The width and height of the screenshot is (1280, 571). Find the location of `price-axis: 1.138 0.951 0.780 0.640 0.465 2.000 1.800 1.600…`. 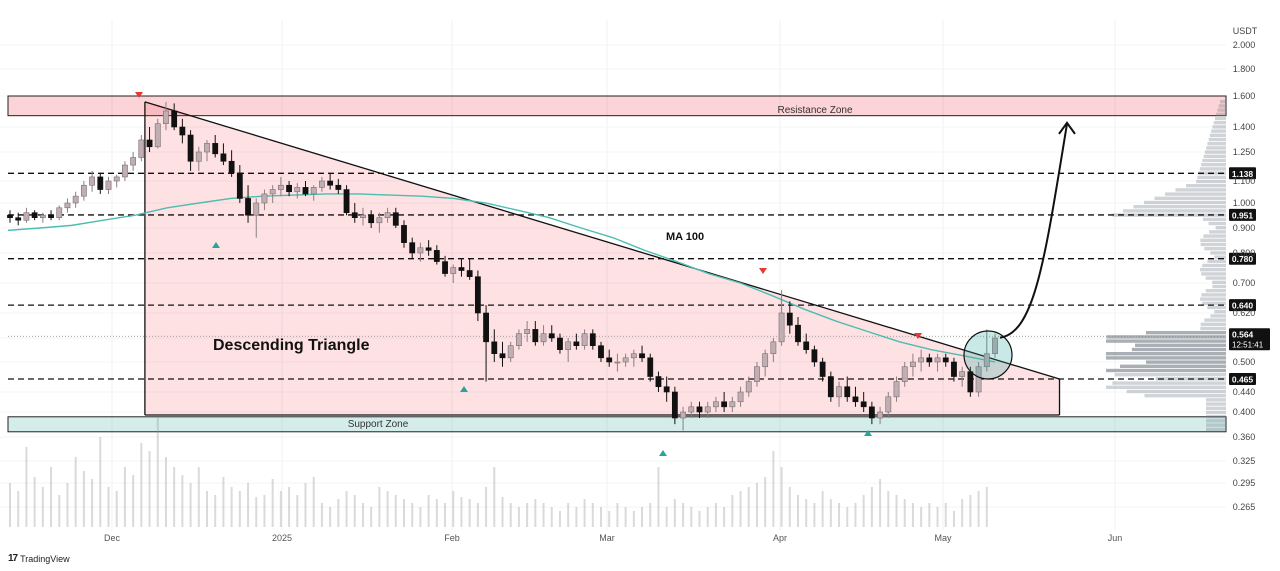

price-axis: 1.138 0.951 0.780 0.640 0.465 2.000 1.800 1.600… is located at coordinates (1249, 276).